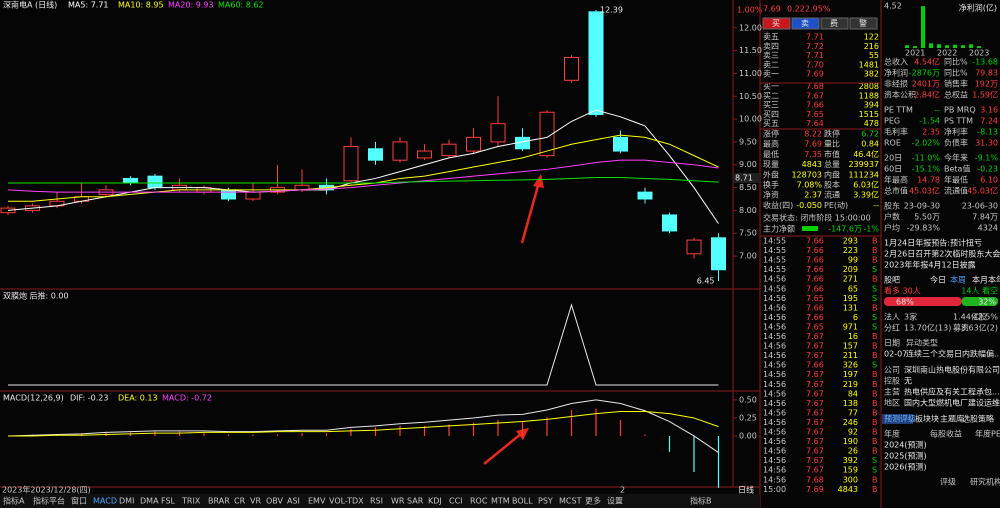  Describe the element at coordinates (538, 181) in the screenshot. I see `arrow-head` at that location.